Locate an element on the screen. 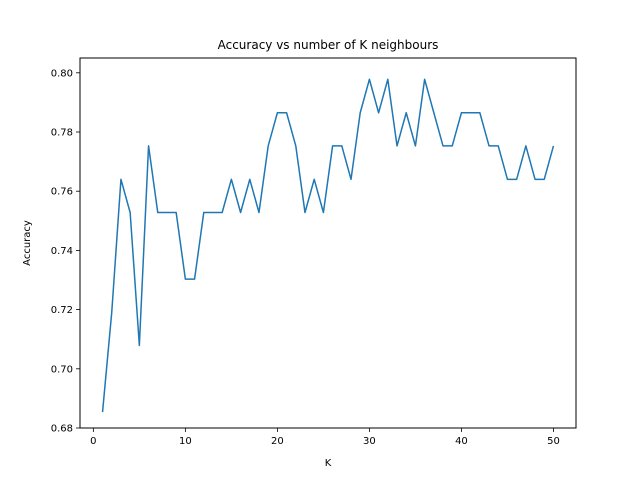 This screenshot has width=640, height=480. x-axis-ticks: 0 10 20 30 40 50 is located at coordinates (325, 437).